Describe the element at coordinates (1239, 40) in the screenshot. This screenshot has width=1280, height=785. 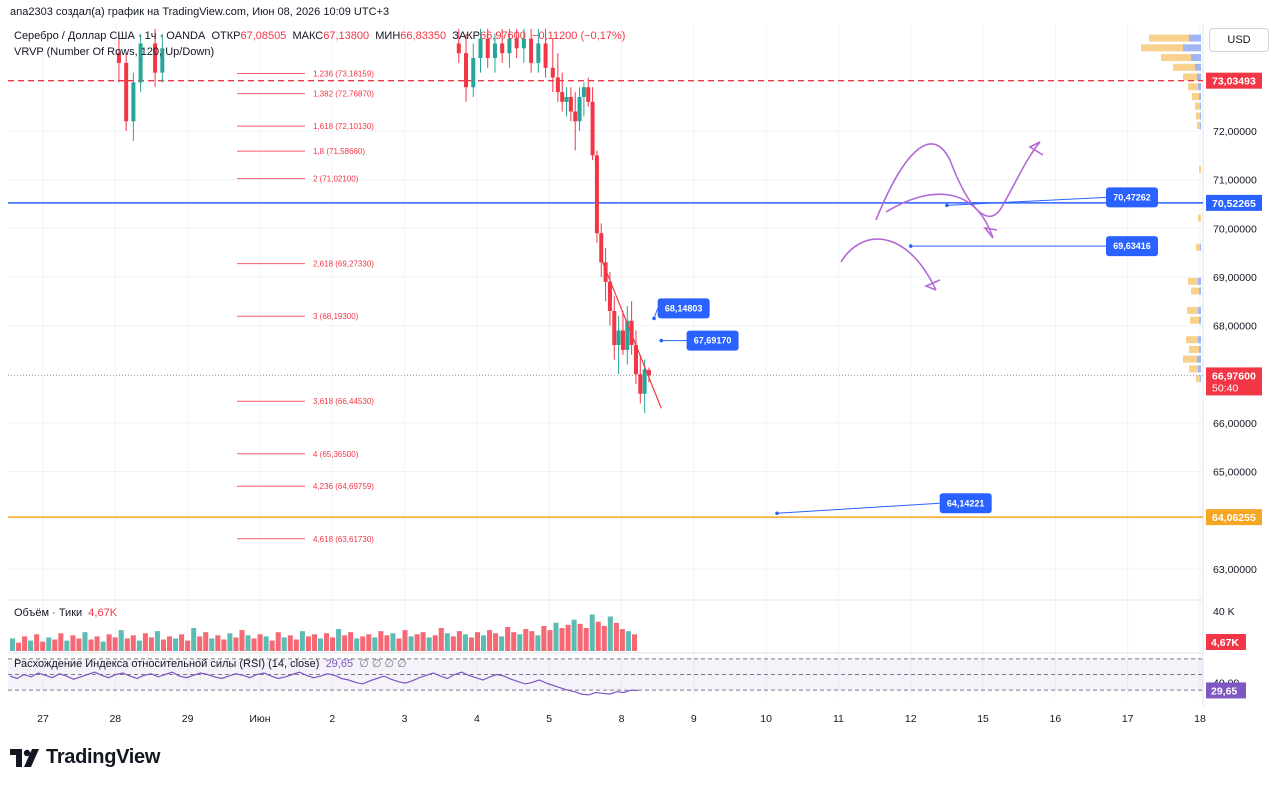
I see `currency-button: USD` at that location.